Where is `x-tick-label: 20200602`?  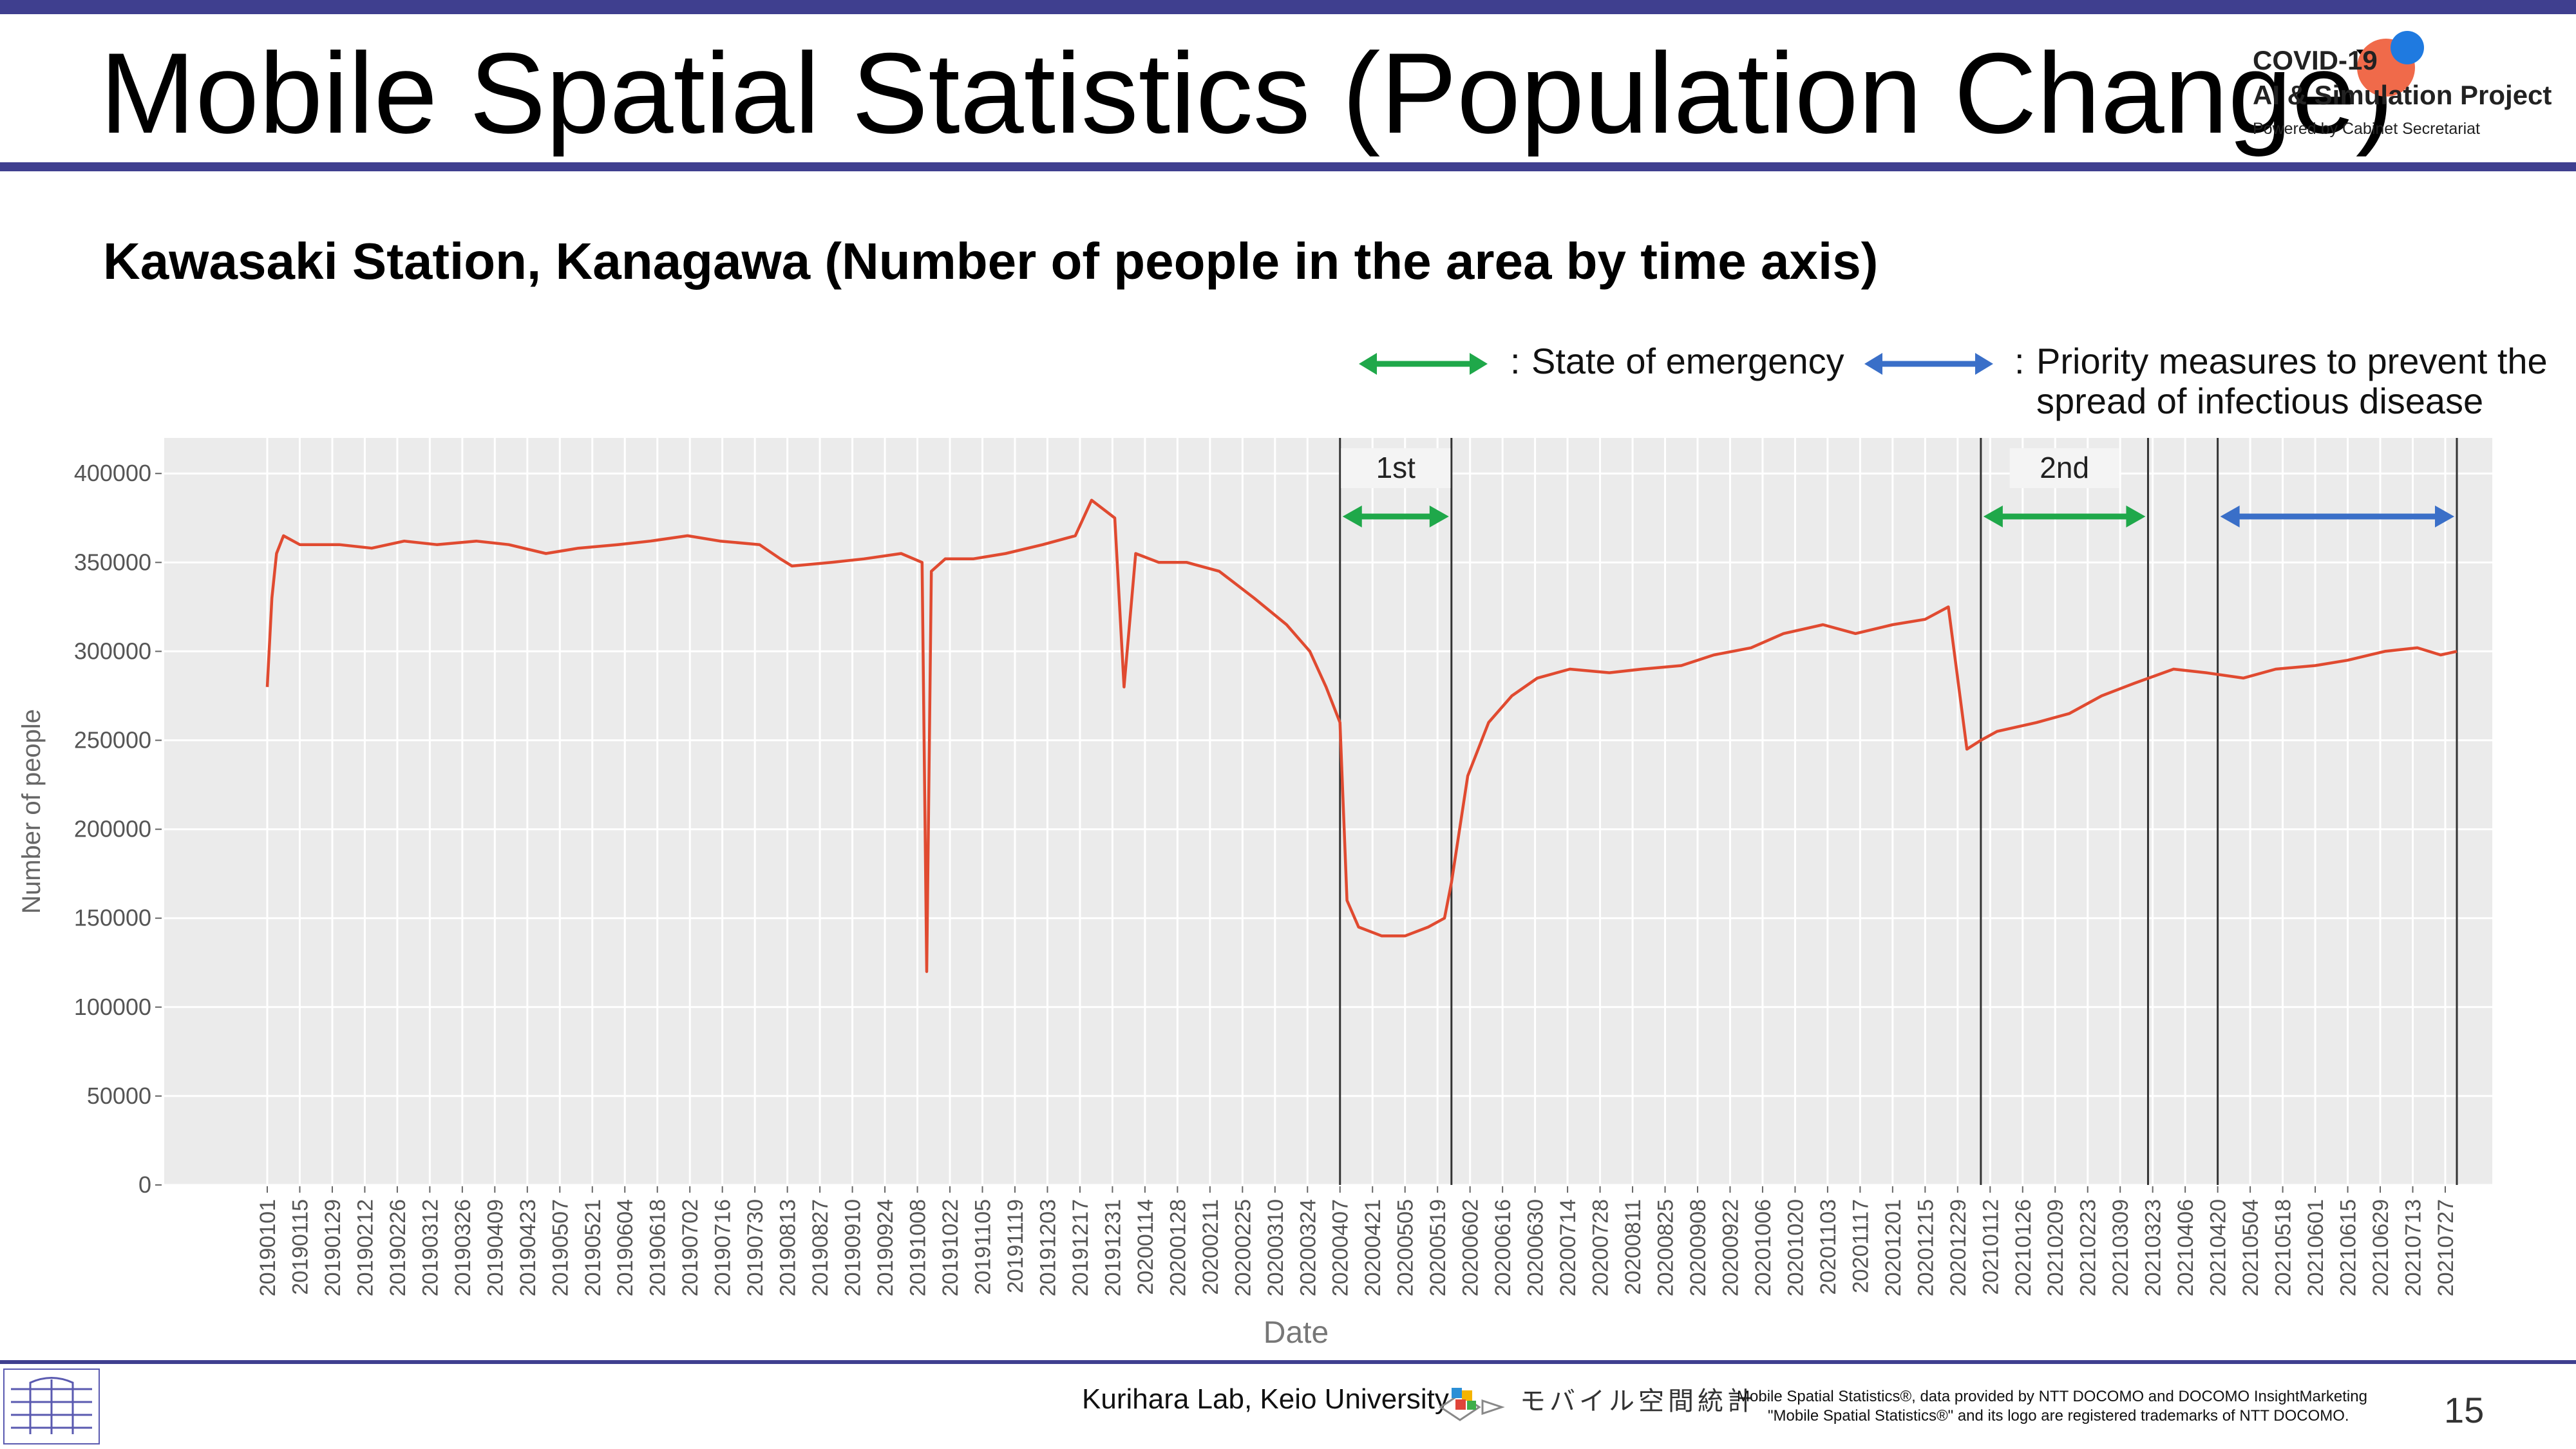
x-tick-label: 20200602 is located at coordinates (1471, 1247).